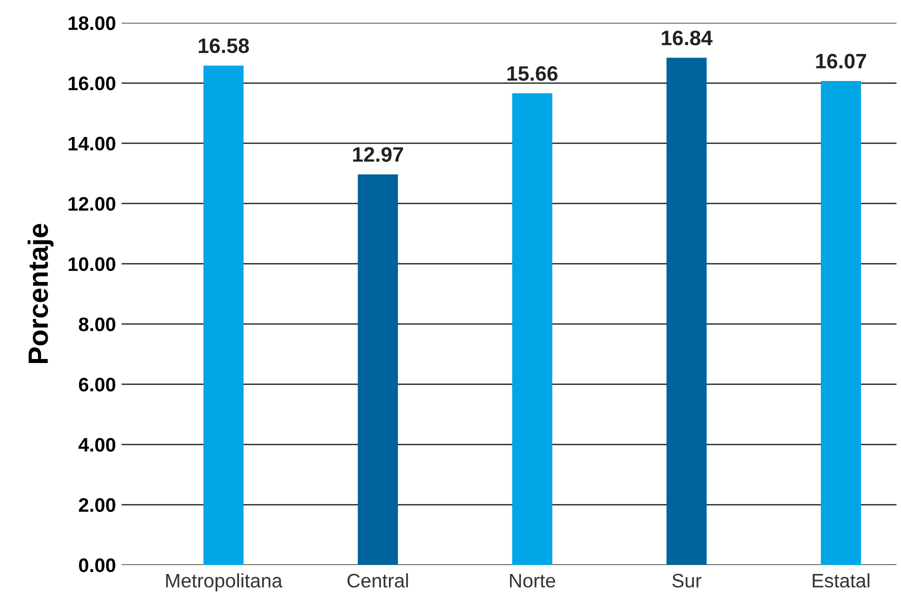 The image size is (901, 601). Describe the element at coordinates (533, 581) in the screenshot. I see `x-tick-label: Norte` at that location.